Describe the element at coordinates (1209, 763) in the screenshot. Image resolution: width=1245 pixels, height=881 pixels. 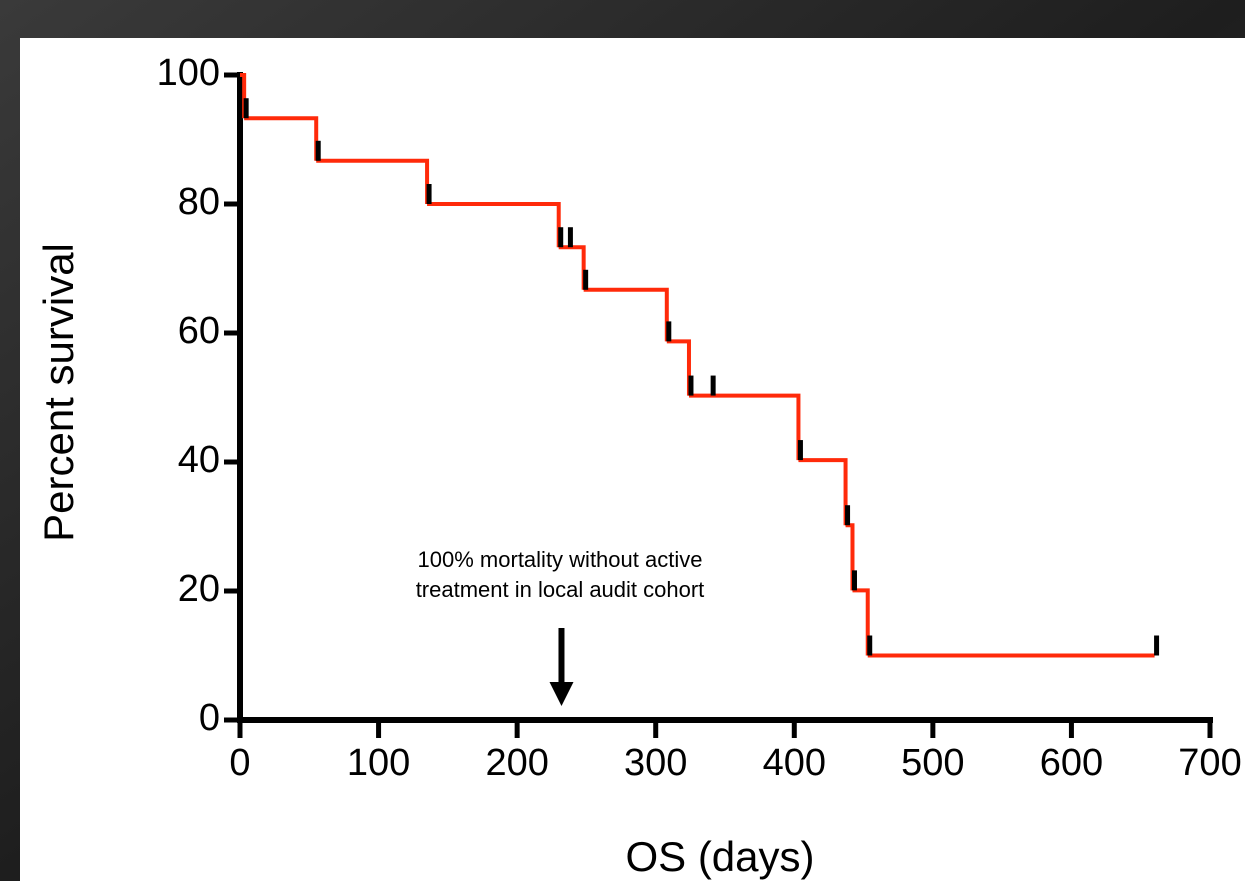
I see `x-tick-label: 700` at that location.